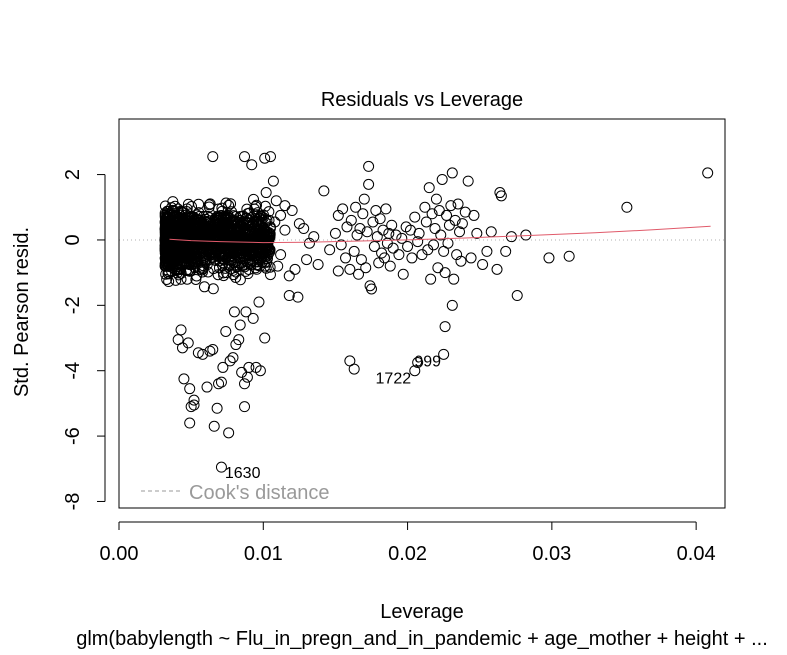  Describe the element at coordinates (73, 305) in the screenshot. I see `y-tick-label: -2` at that location.